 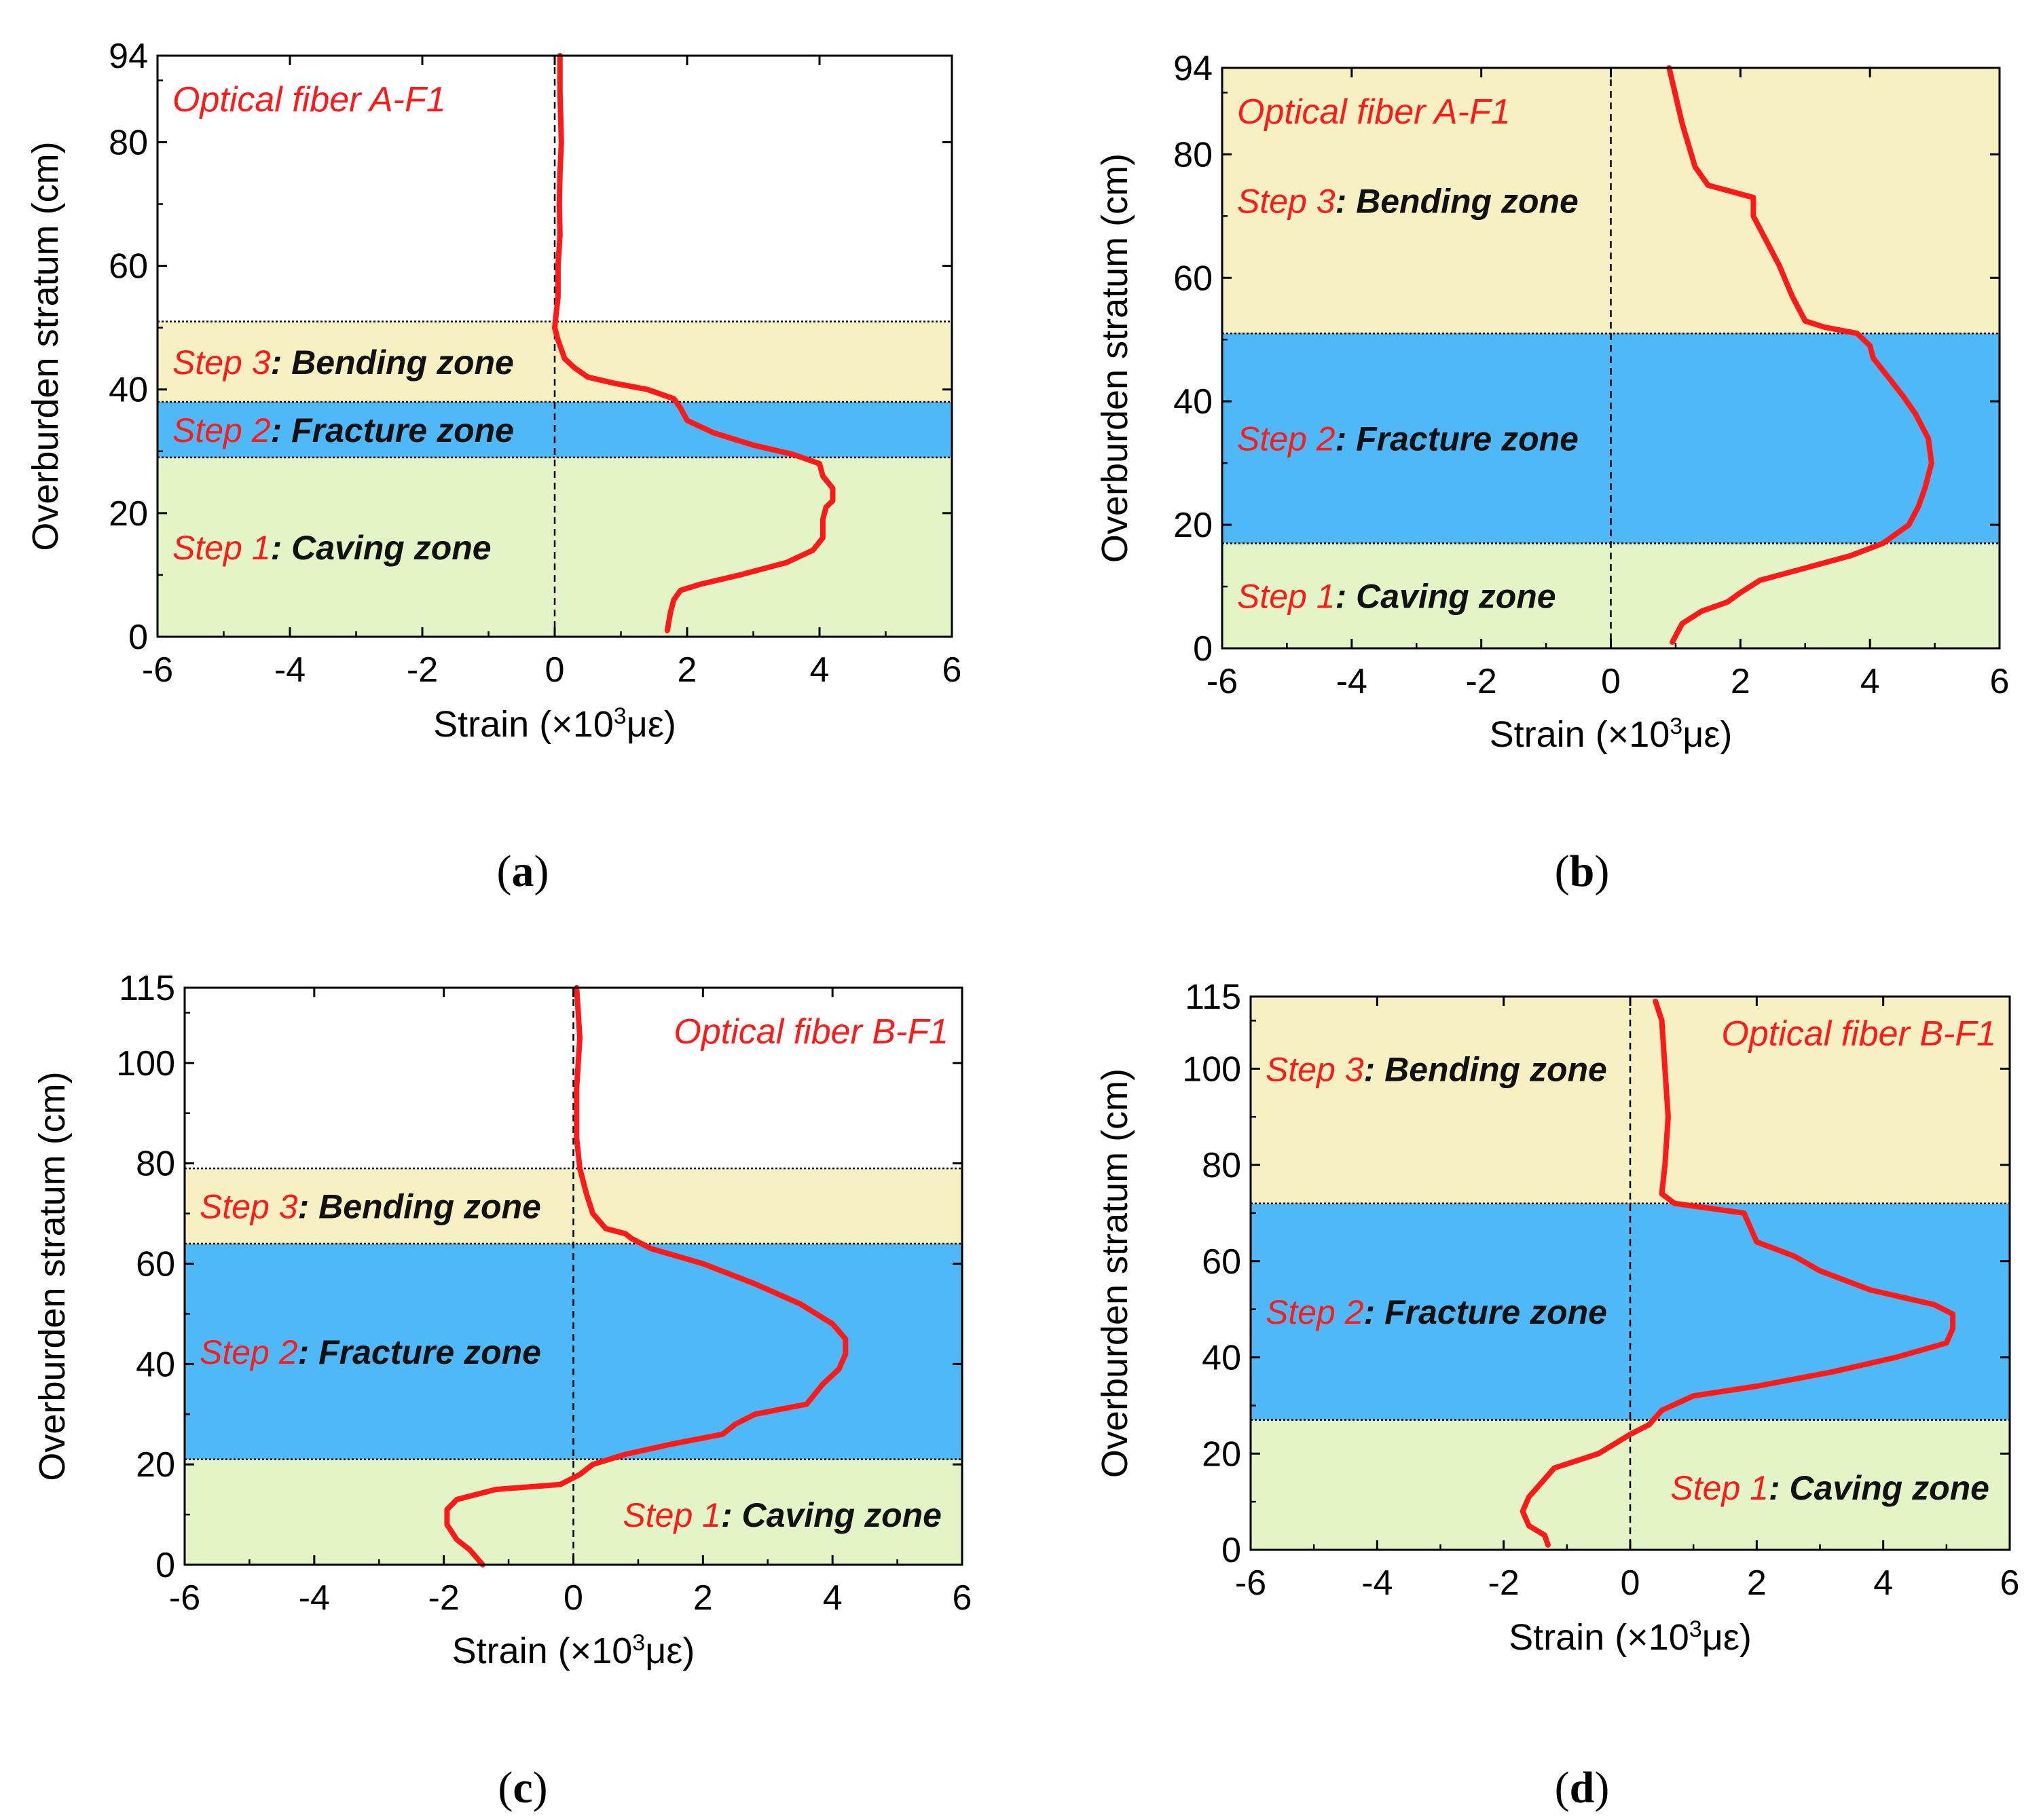 I want to click on strain-curve, so click(x=1738, y=1273).